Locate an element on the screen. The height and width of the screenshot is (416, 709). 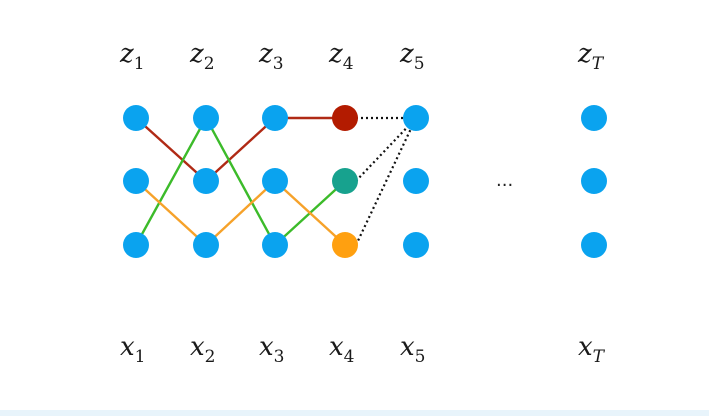
x-label-5: x5 is located at coordinates (413, 349).